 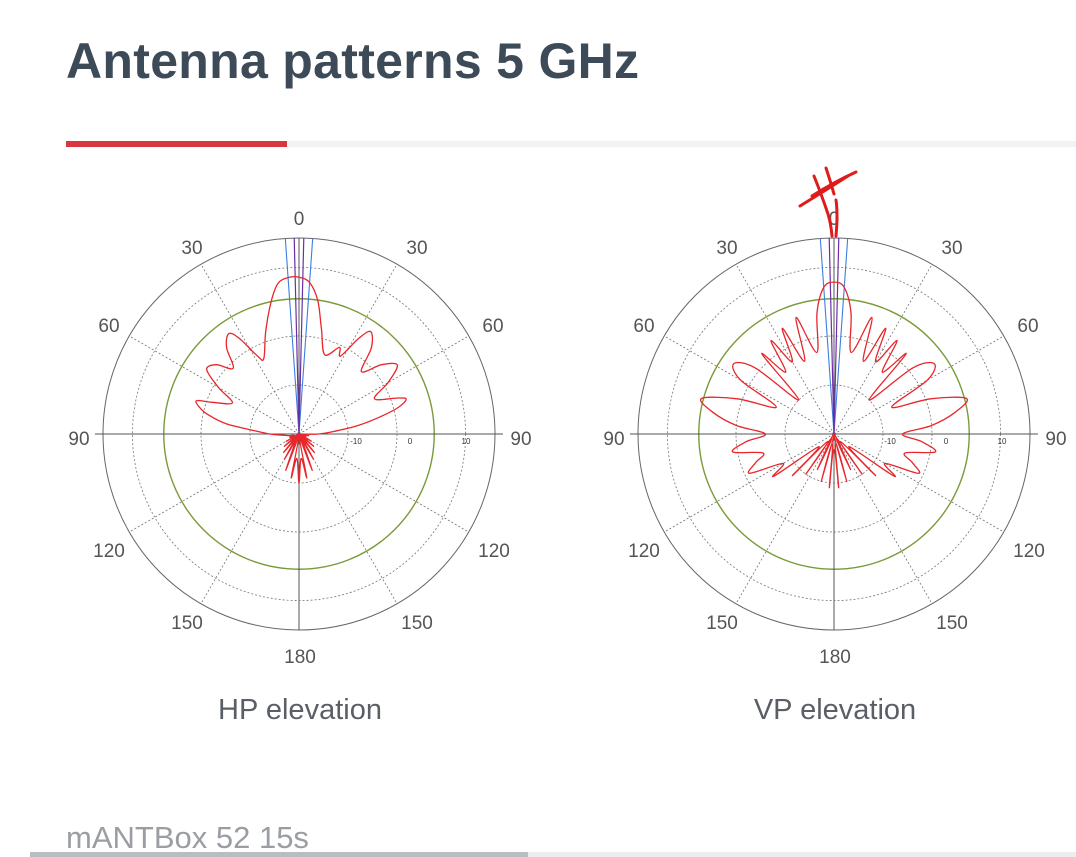 What do you see at coordinates (835, 710) in the screenshot?
I see `chart-caption-vp: VP elevation` at bounding box center [835, 710].